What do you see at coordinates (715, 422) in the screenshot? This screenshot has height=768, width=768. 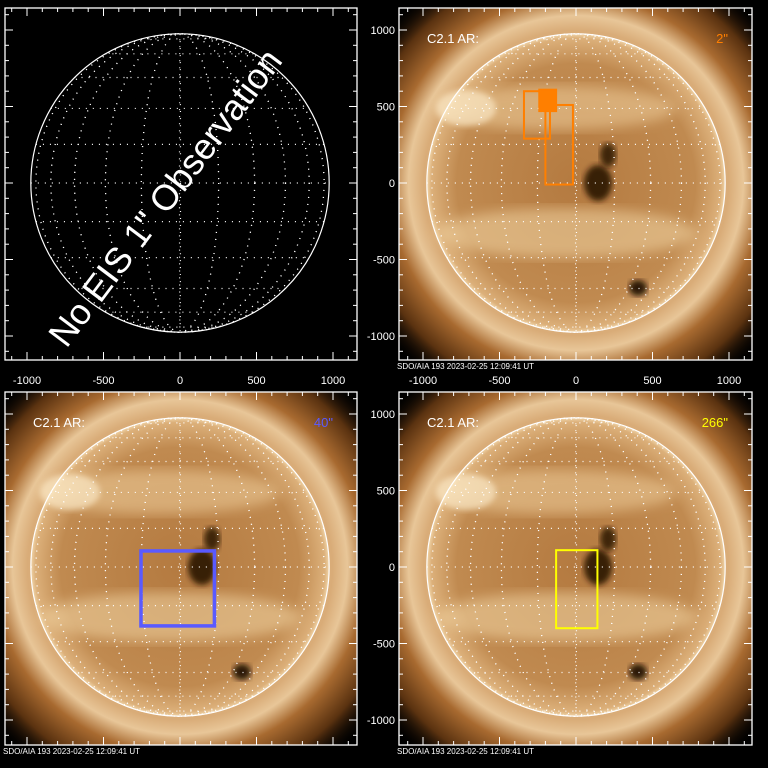 I see `slit-width-label: 266"` at bounding box center [715, 422].